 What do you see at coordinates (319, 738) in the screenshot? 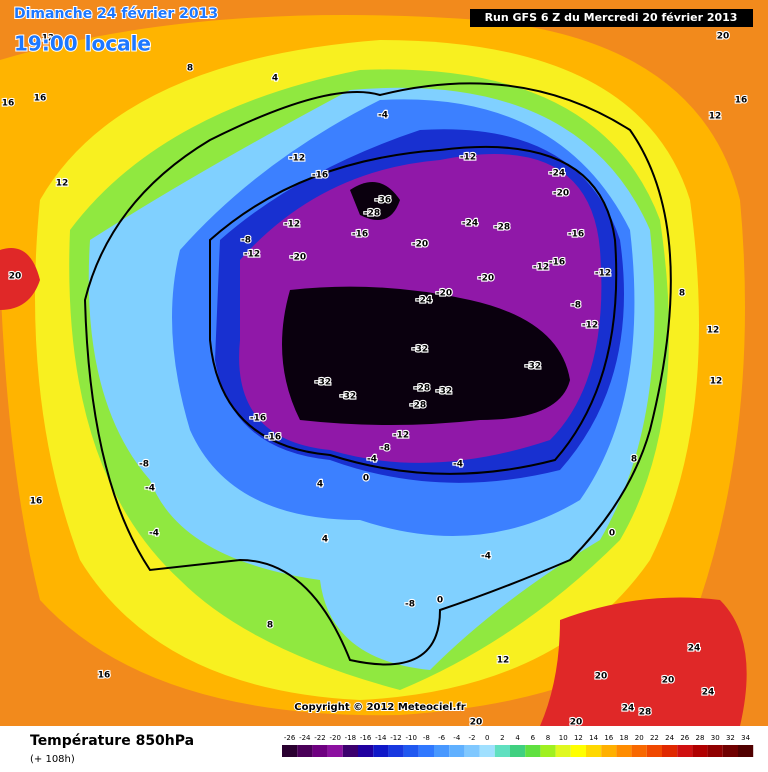
I see `colorbar-tick-label: -22` at bounding box center [319, 738].